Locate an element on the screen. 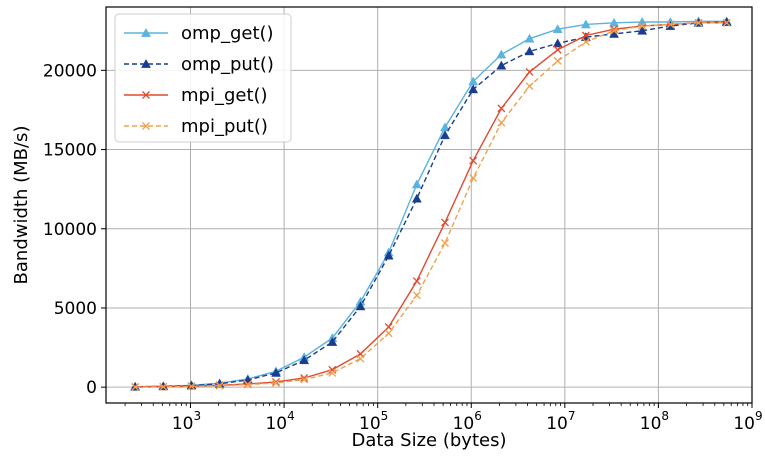 The width and height of the screenshot is (765, 458). x-tick-label-8: 10⁸ is located at coordinates (654, 421).